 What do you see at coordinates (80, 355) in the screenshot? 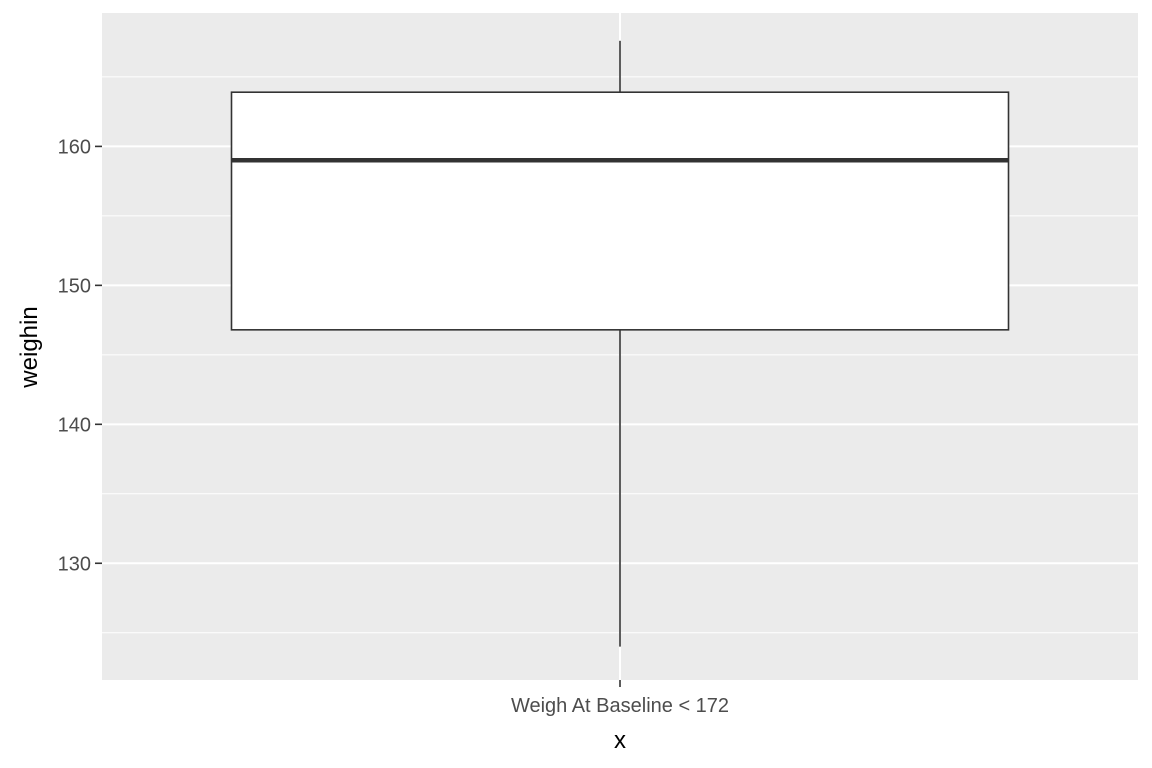
I see `y-axis: 130 140 150 160` at bounding box center [80, 355].